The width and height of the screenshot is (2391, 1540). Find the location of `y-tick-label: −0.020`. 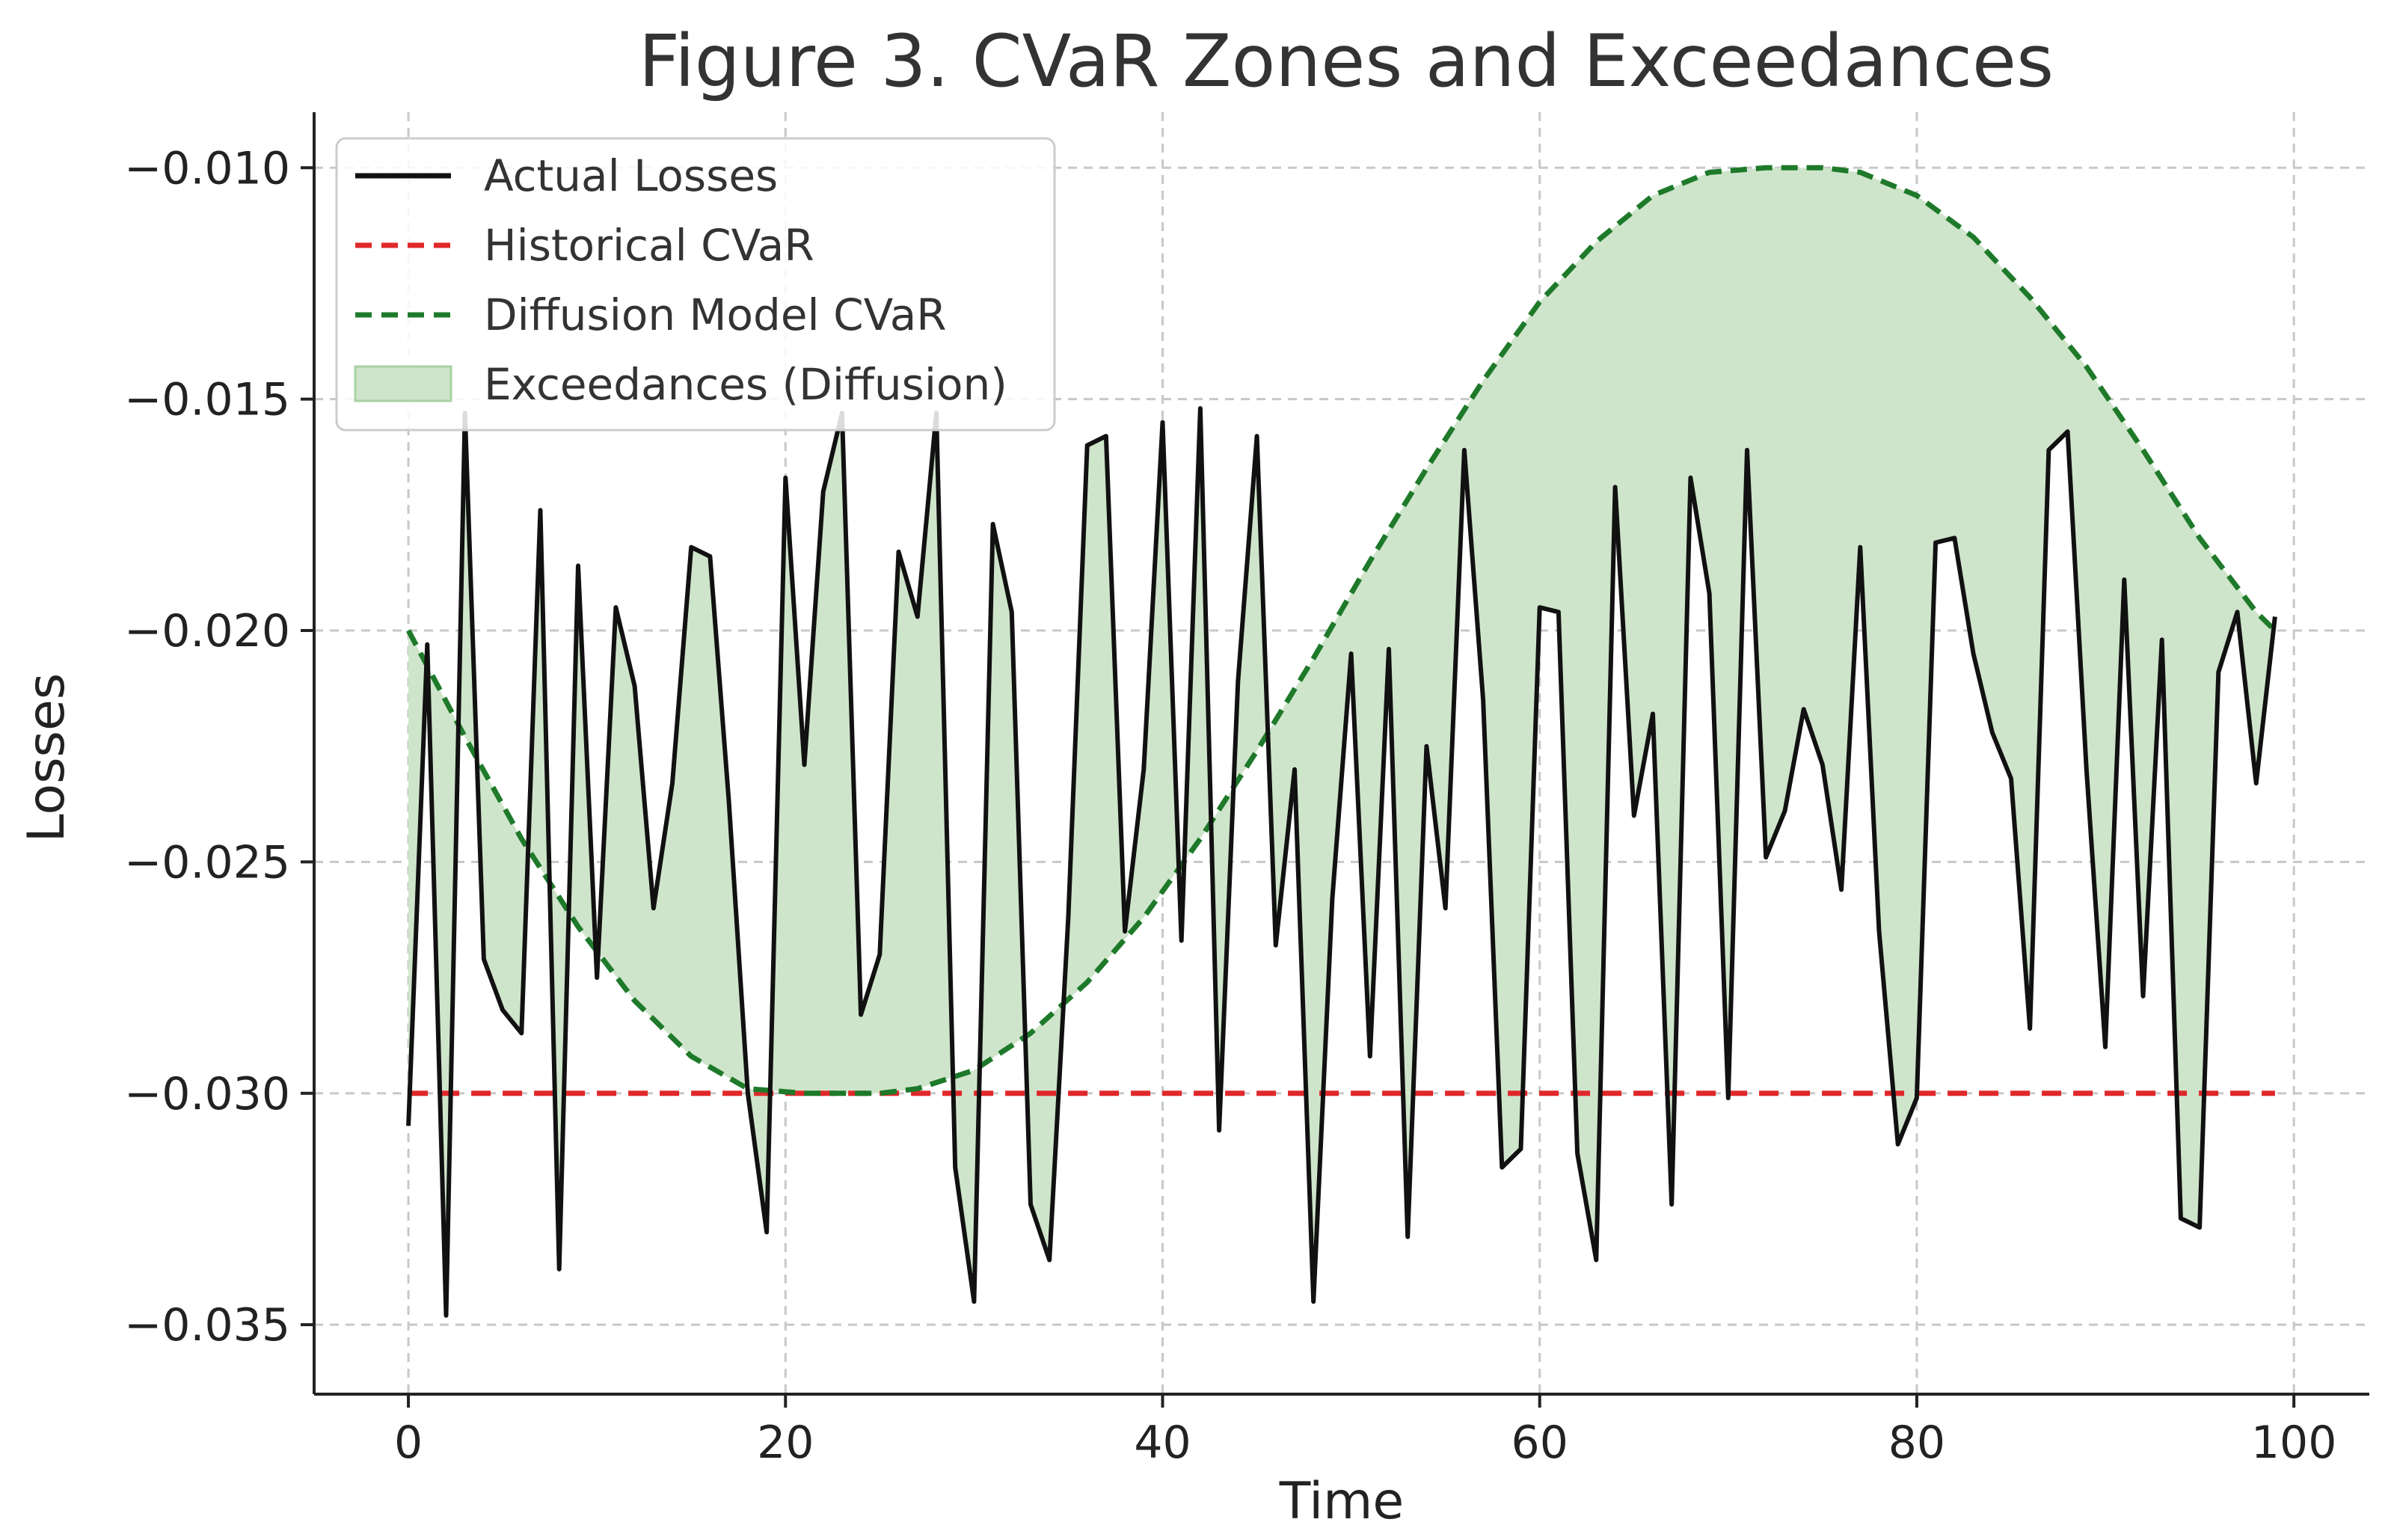

y-tick-label: −0.020 is located at coordinates (207, 631).